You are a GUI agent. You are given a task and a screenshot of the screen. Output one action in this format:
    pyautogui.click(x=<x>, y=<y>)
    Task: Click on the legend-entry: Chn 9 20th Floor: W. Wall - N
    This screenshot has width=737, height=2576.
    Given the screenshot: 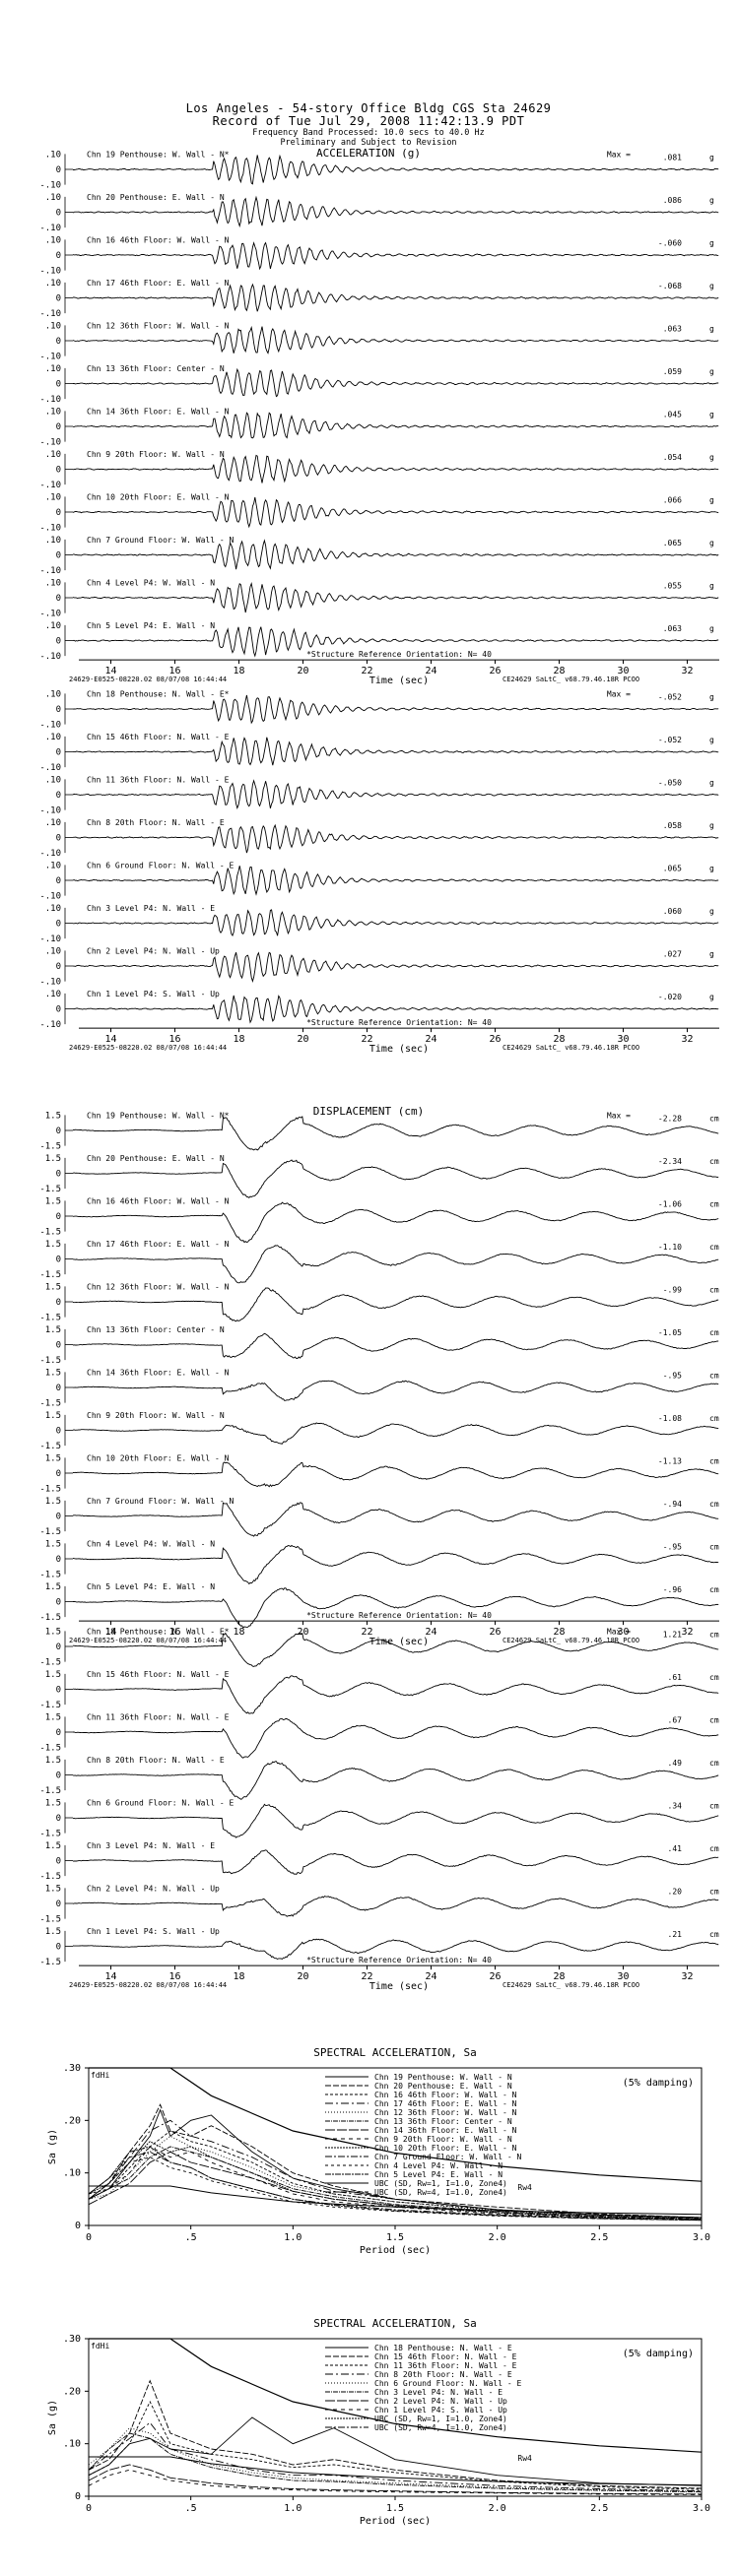 What is the action you would take?
    pyautogui.click(x=443, y=2139)
    